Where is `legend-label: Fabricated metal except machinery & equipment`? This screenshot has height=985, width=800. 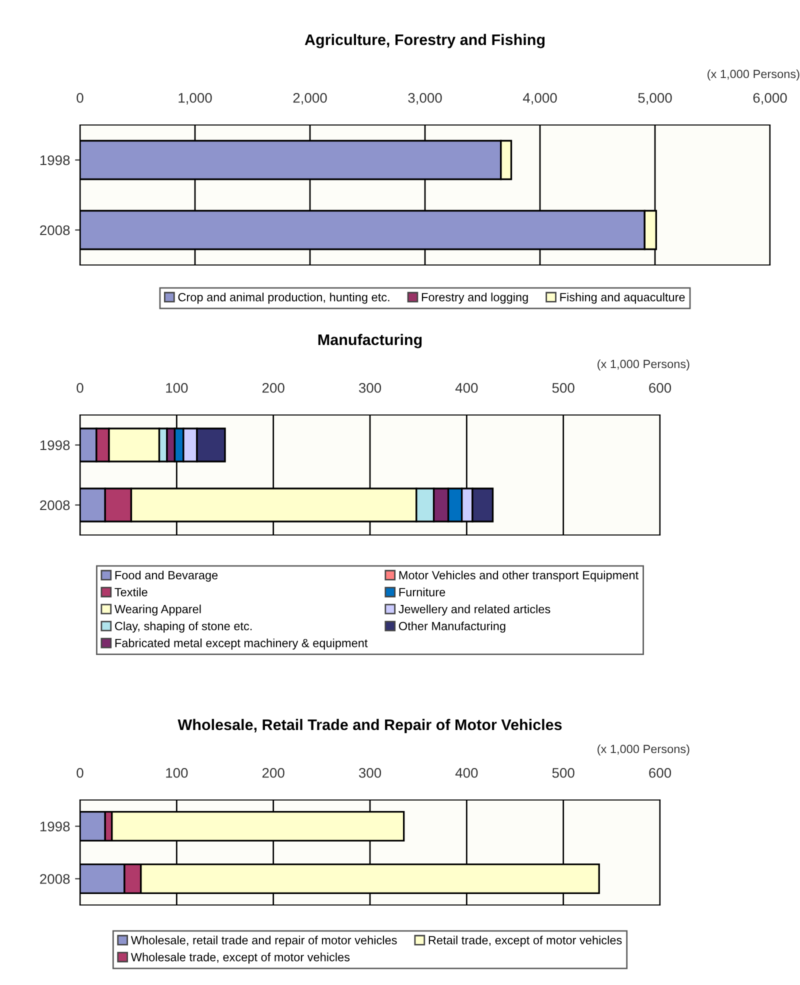 legend-label: Fabricated metal except machinery & equipment is located at coordinates (241, 644).